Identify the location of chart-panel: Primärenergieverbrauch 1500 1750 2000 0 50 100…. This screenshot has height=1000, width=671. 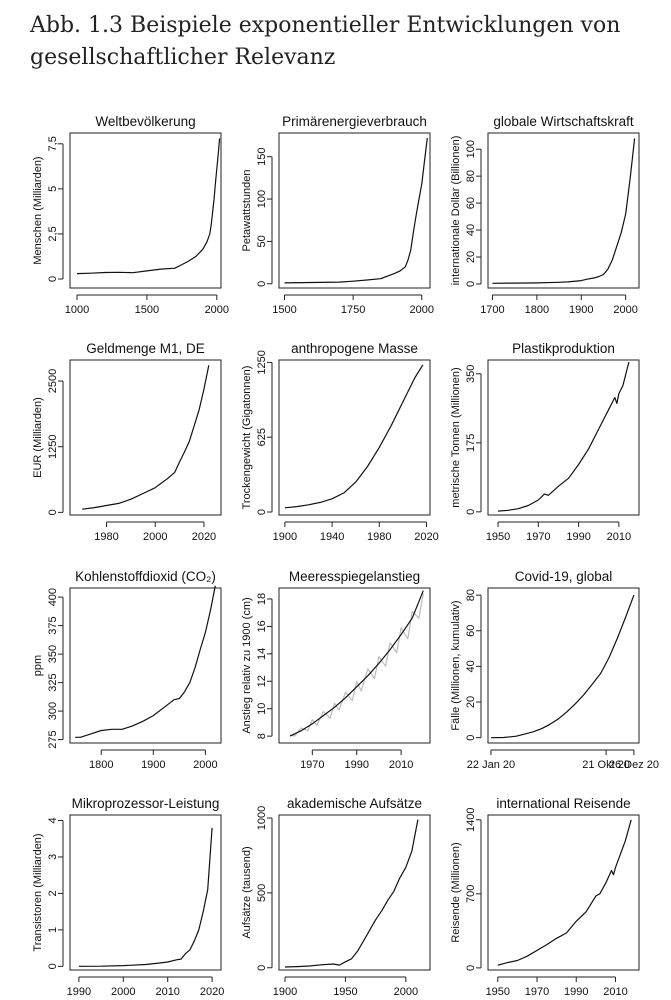
(337, 215).